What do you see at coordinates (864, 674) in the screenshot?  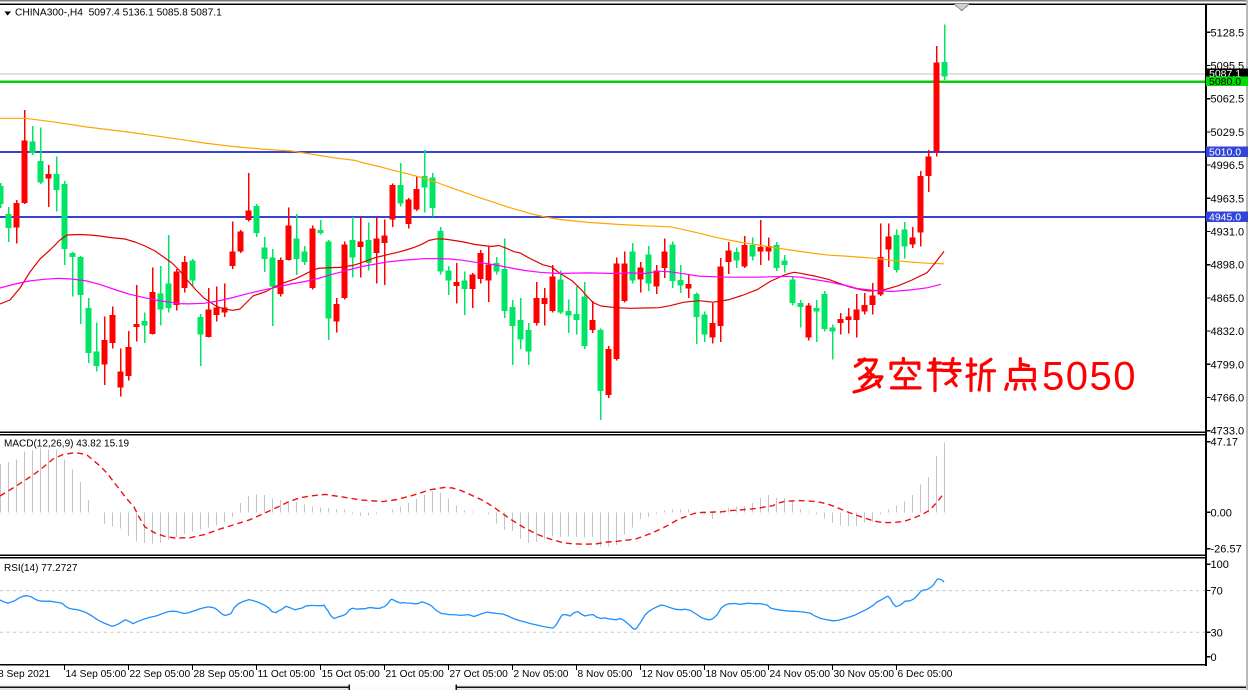 I see `svg-text: 30 Nov 05:00` at bounding box center [864, 674].